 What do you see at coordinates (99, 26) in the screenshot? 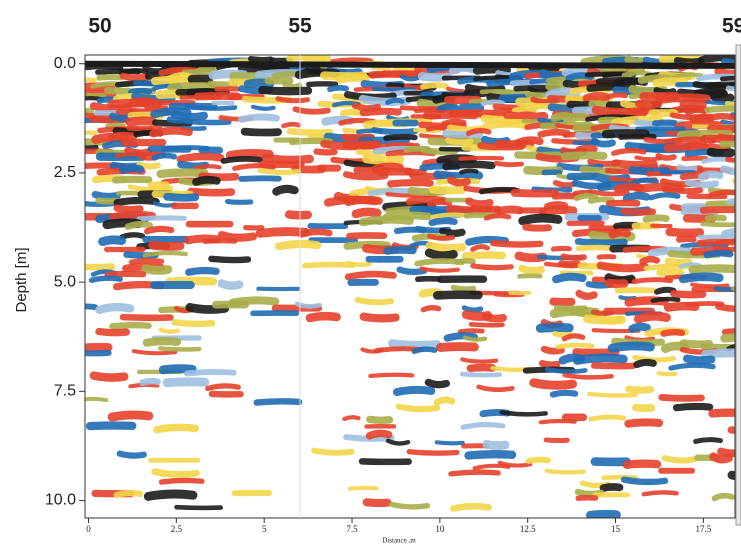
I see `top-label: 50` at bounding box center [99, 26].